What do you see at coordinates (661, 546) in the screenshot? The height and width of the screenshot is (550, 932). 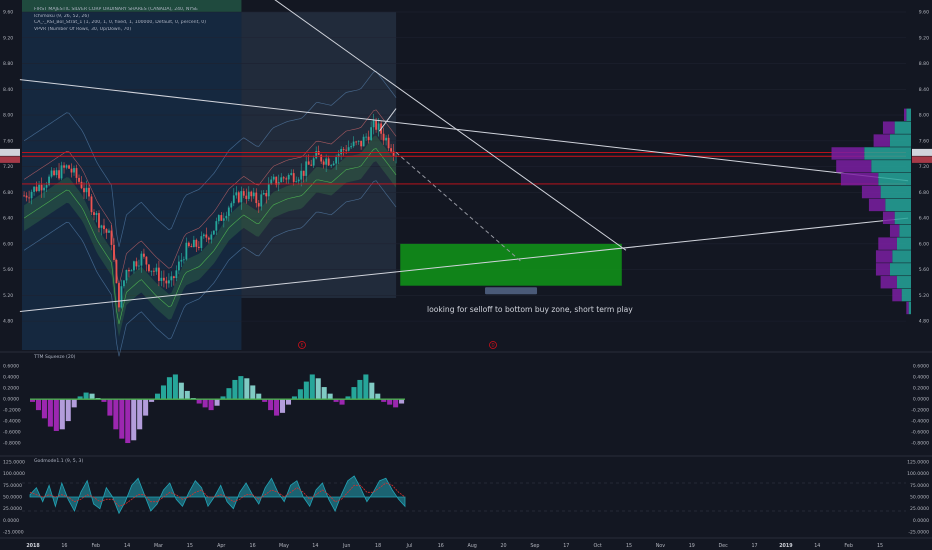 I see `x-tick-label: Nov` at bounding box center [661, 546].